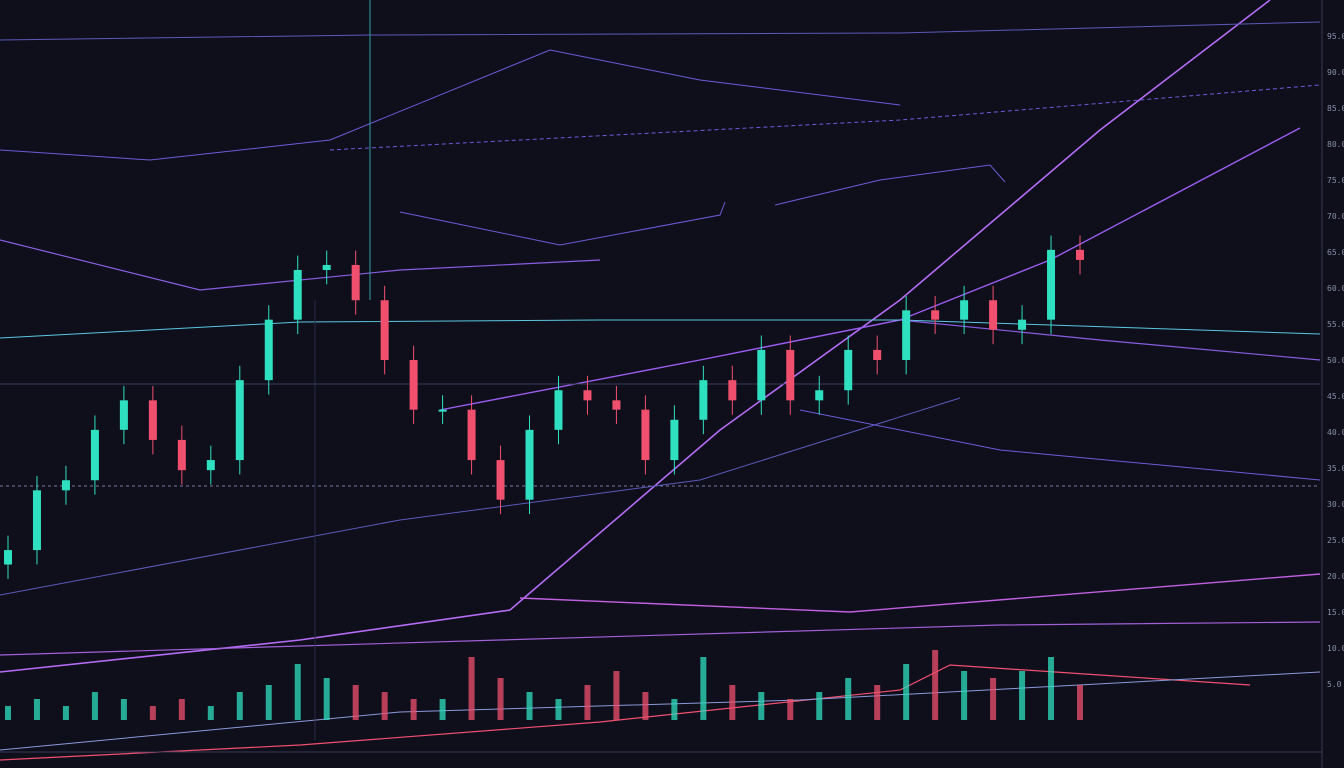  Describe the element at coordinates (1335, 468) in the screenshot. I see `price-tick-label: 35.0` at that location.